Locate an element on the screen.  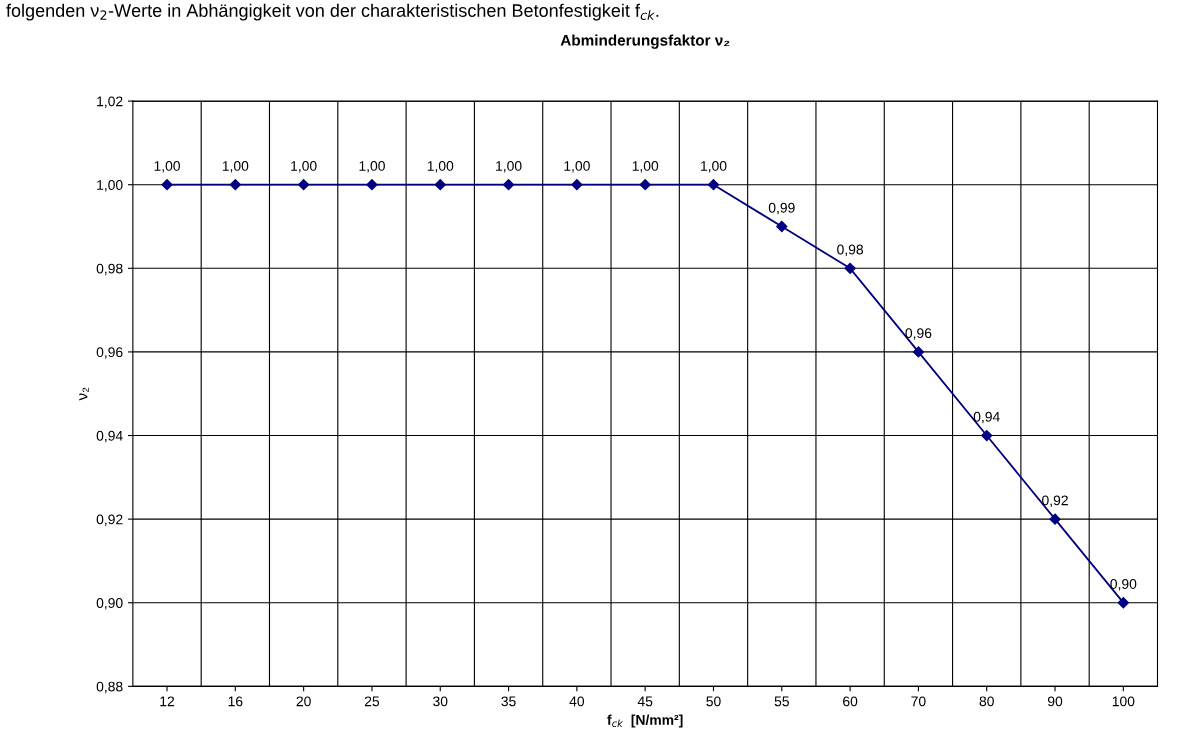
data-label: 0,99 is located at coordinates (781, 208).